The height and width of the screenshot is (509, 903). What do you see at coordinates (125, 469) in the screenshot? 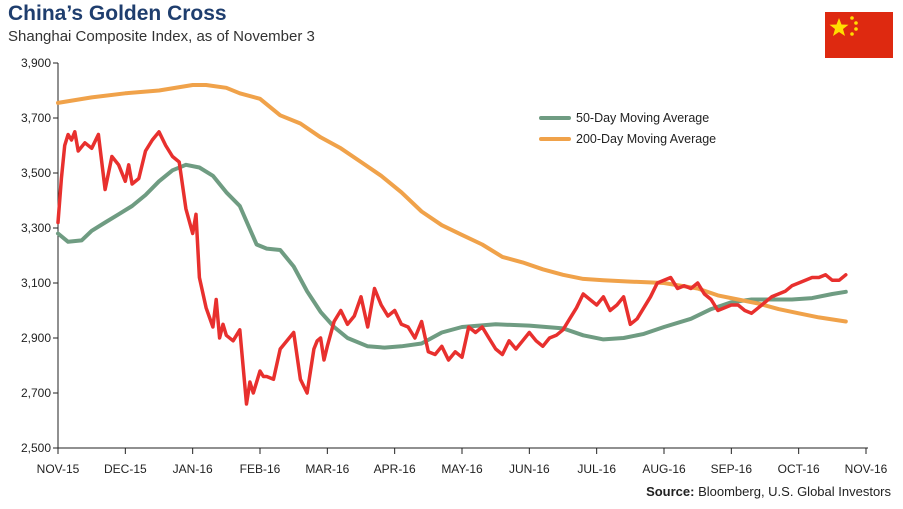
I see `x-tick-label: DEC-15` at bounding box center [125, 469].